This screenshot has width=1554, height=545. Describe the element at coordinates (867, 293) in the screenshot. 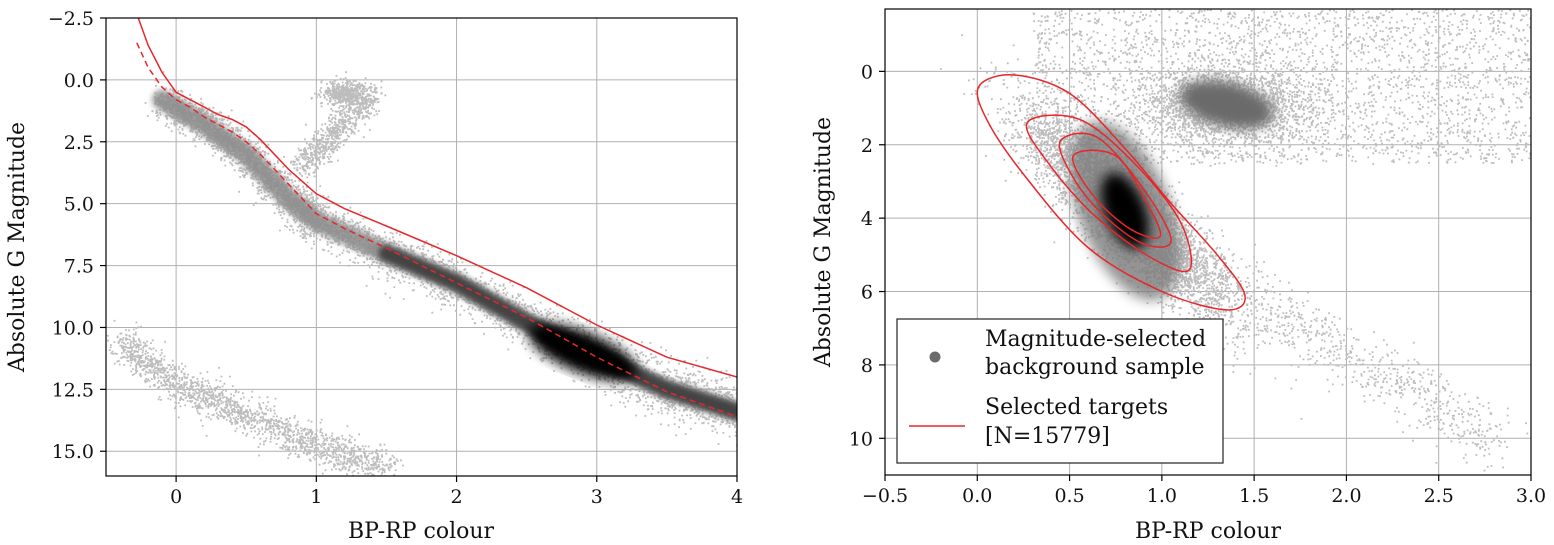

I see `right-ytick-label-3: 6` at that location.